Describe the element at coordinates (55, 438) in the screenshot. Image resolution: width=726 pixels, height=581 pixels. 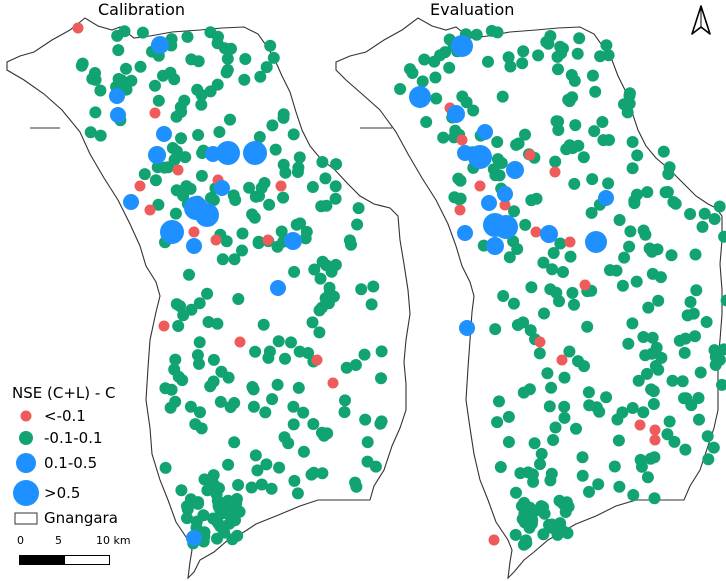
I see `legend-item-neutral: -0.1-0.1` at that location.